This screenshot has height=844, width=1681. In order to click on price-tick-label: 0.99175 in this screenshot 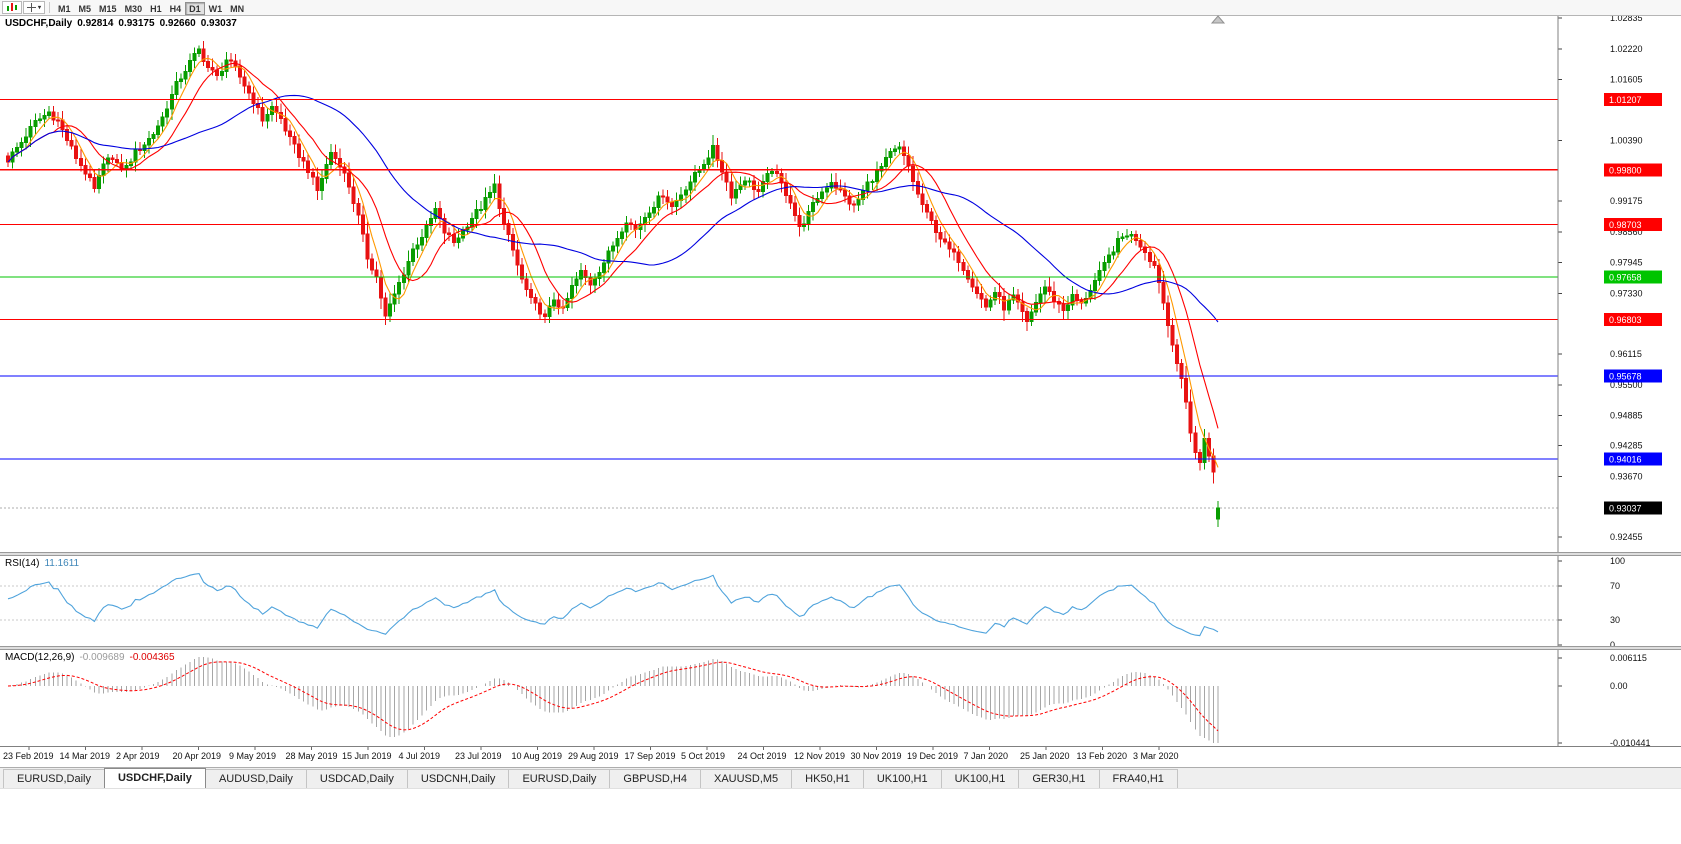, I will do `click(1626, 201)`.